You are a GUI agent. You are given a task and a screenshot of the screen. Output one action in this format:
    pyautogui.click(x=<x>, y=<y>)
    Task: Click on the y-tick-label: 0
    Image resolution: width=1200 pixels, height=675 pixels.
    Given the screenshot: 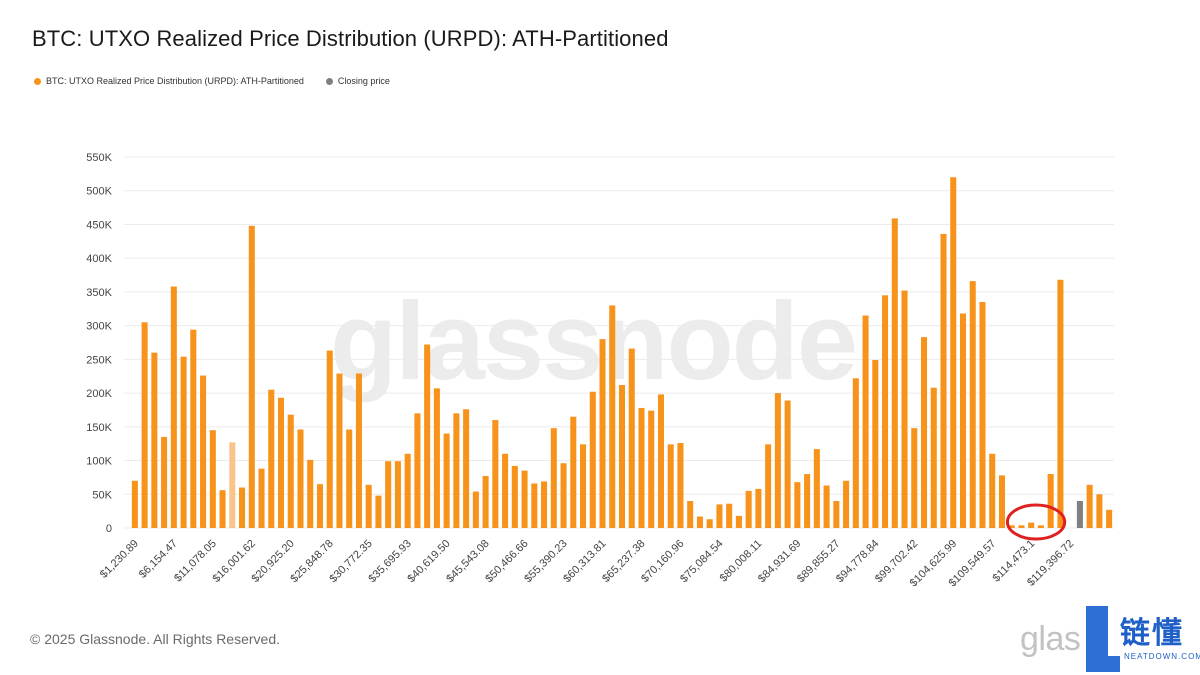 What is the action you would take?
    pyautogui.click(x=109, y=529)
    